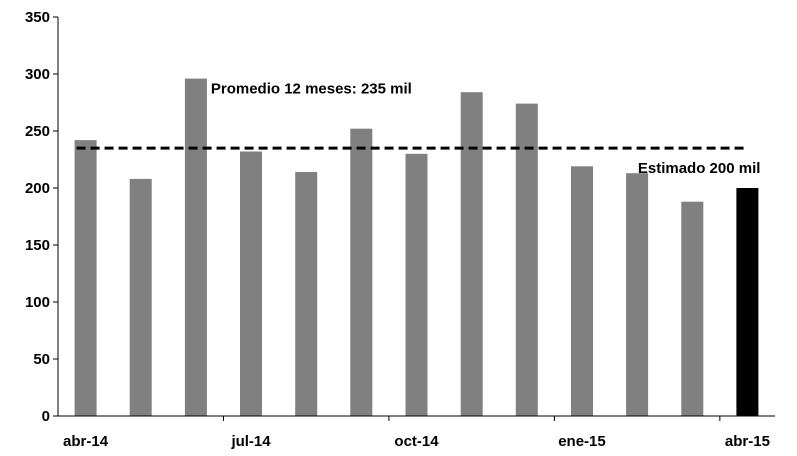 Image resolution: width=797 pixels, height=456 pixels. I want to click on x-axis-ticks: abr-14 jul-14 oct-14 ene-15 abr-15, so click(416, 433).